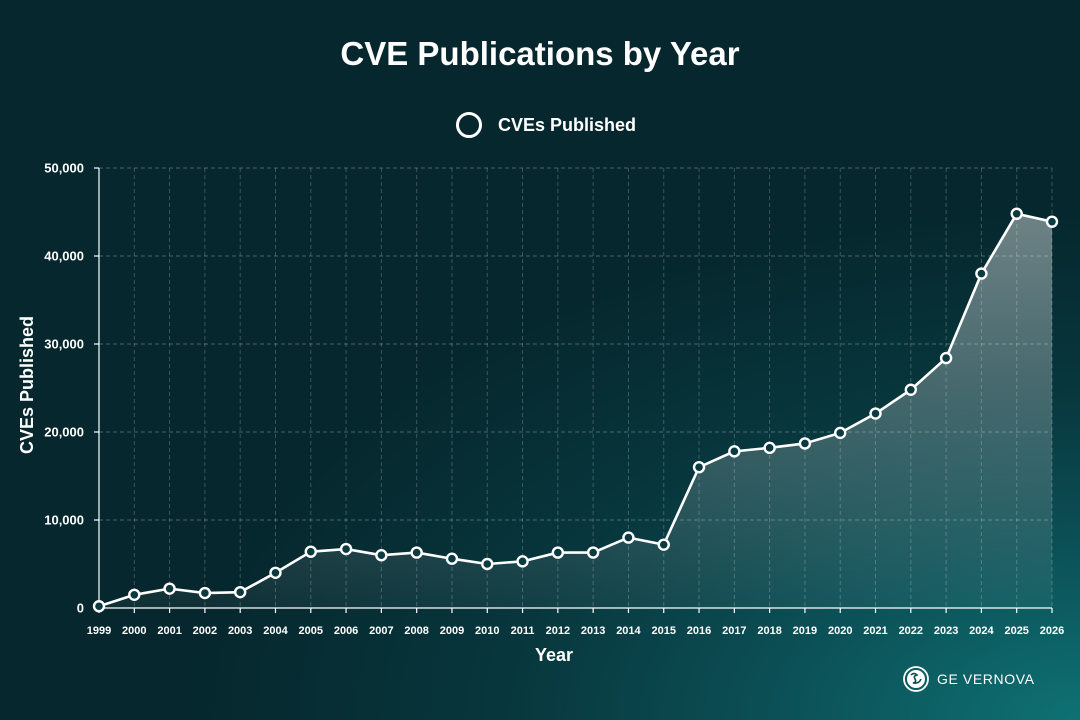 This screenshot has width=1080, height=720. Describe the element at coordinates (1052, 631) in the screenshot. I see `x-tick-label: 2026` at that location.